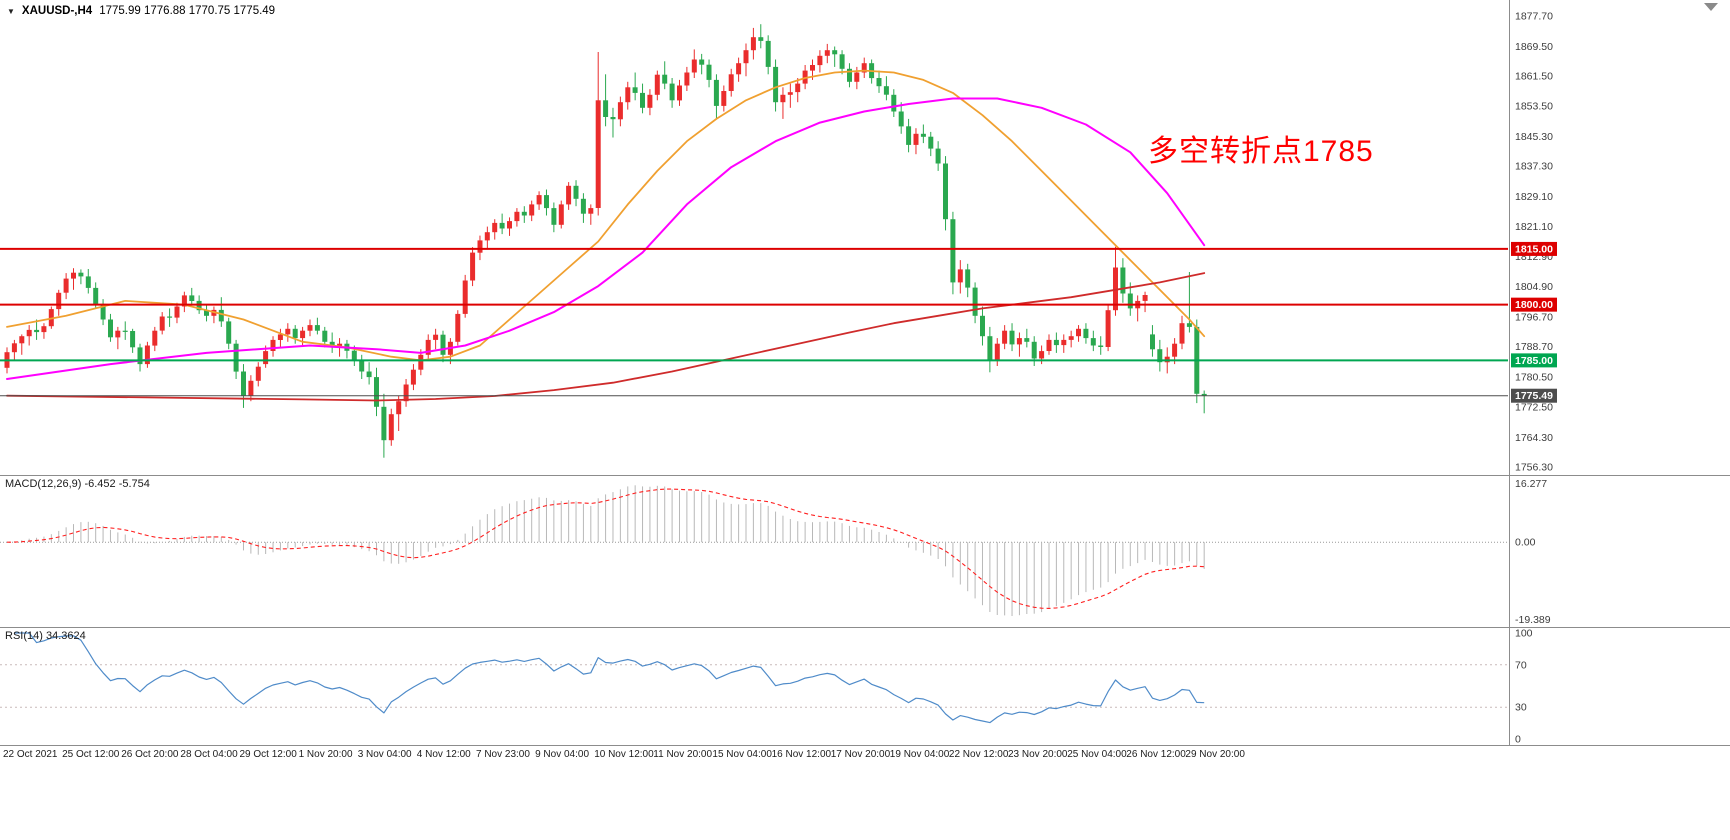 The image size is (1730, 840). I want to click on svg-text: 1821.10, so click(1534, 227).